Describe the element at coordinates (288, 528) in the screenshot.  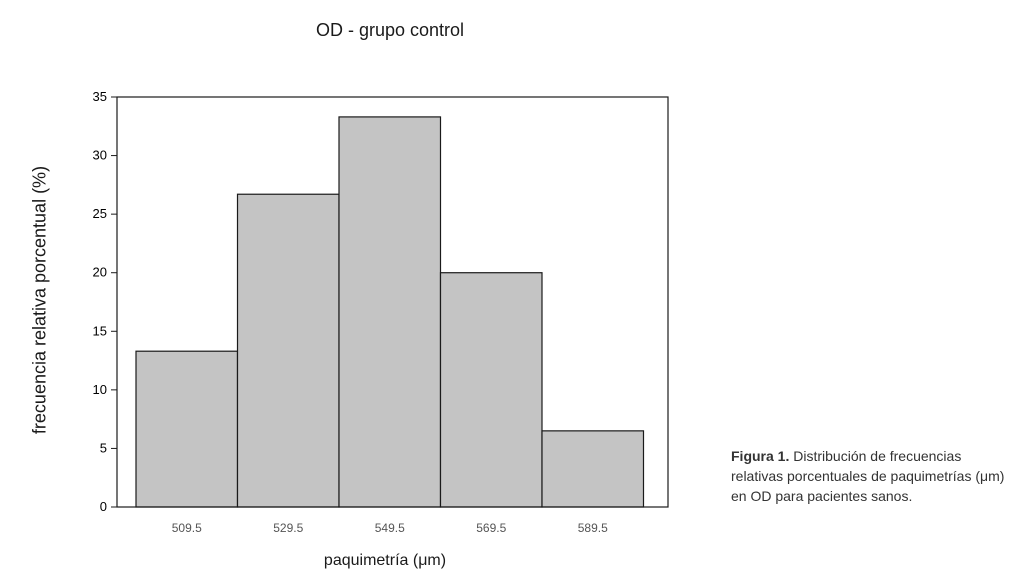
I see `x-tick-label: 529.5` at that location.